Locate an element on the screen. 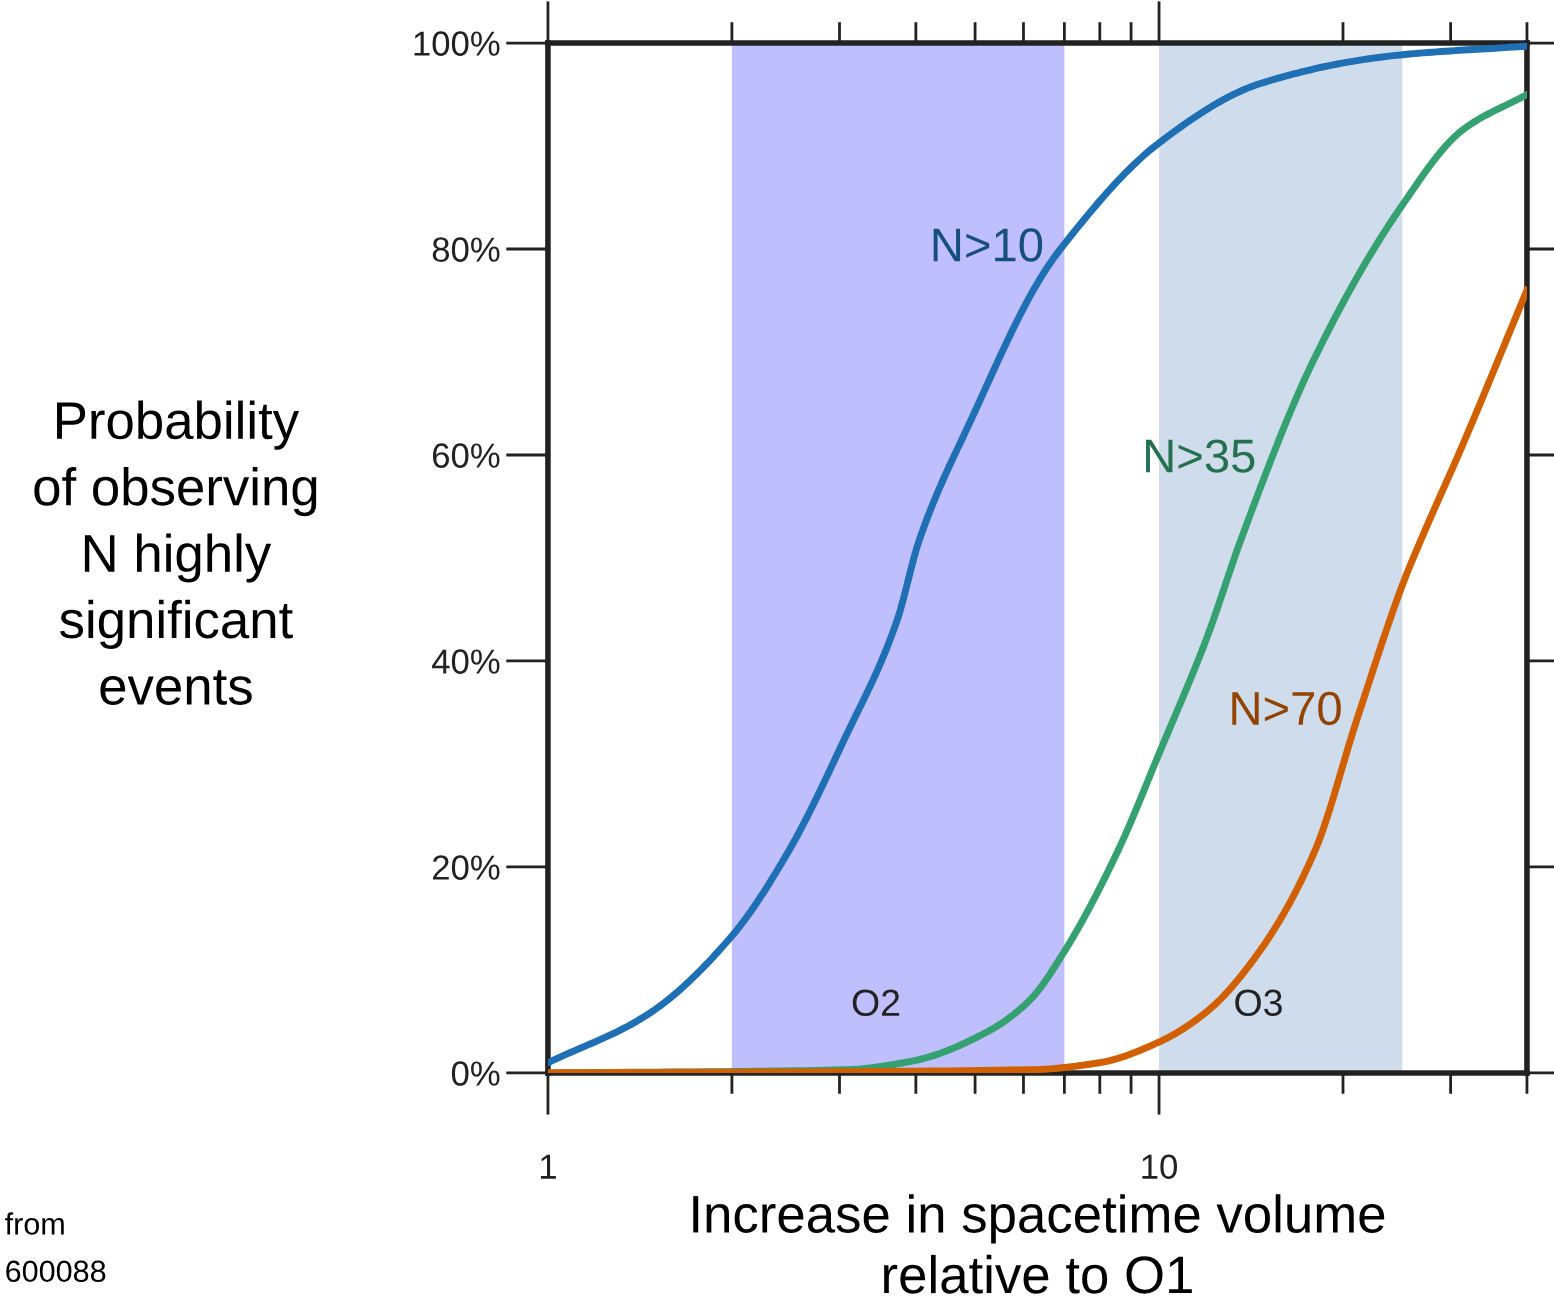 This screenshot has width=1554, height=1316. series-label: N>10 is located at coordinates (988, 245).